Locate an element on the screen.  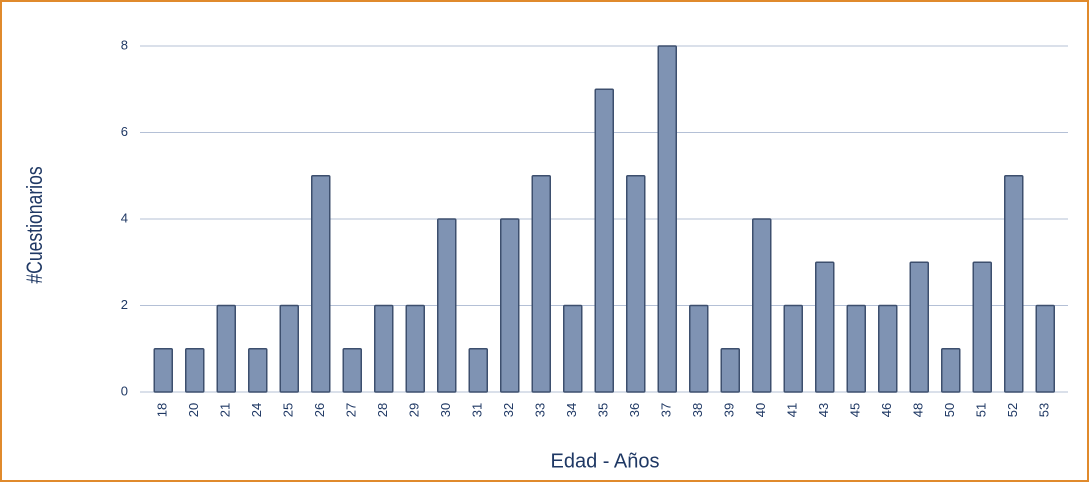
x-tick-label: 37 is located at coordinates (666, 410).